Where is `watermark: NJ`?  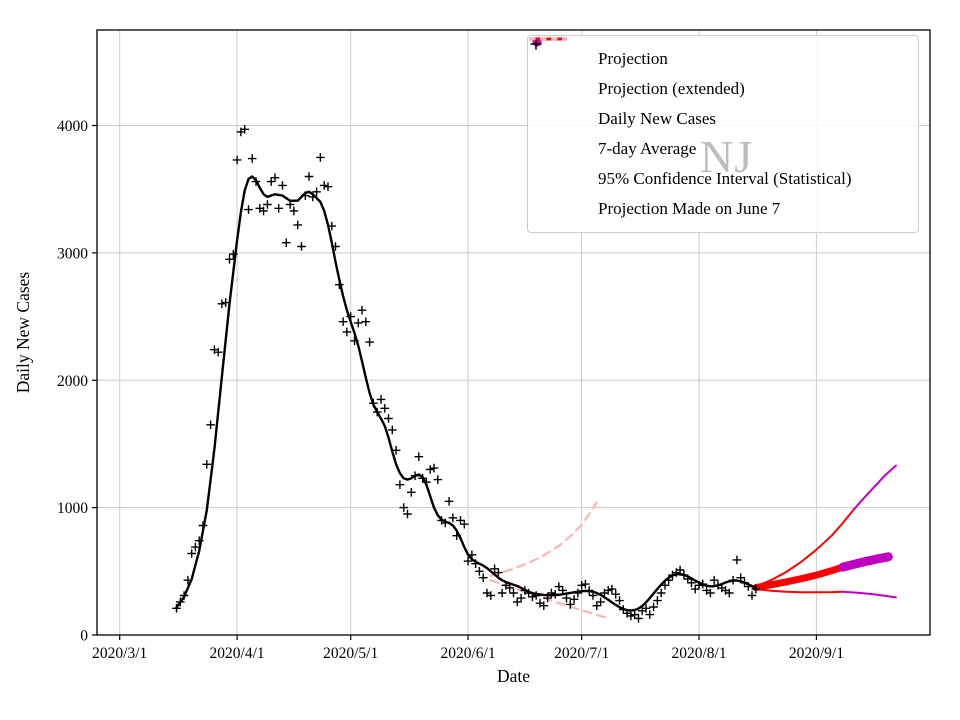 watermark: NJ is located at coordinates (727, 156).